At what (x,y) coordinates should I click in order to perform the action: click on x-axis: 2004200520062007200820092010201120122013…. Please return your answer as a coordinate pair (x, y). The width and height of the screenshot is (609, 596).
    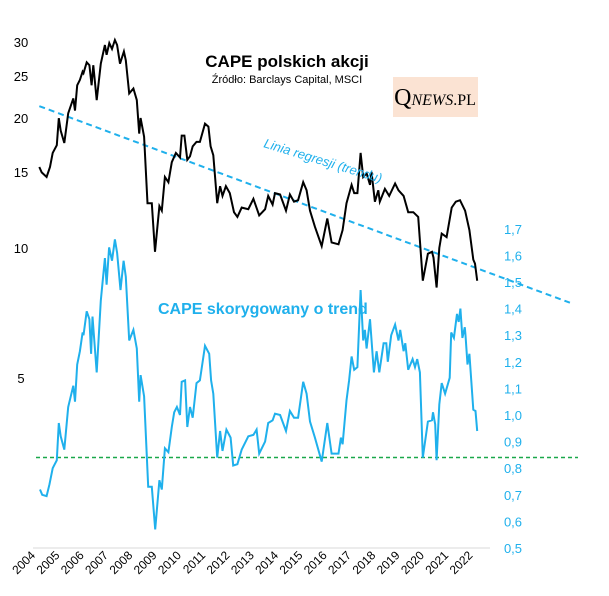
    Looking at the image, I should click on (242, 562).